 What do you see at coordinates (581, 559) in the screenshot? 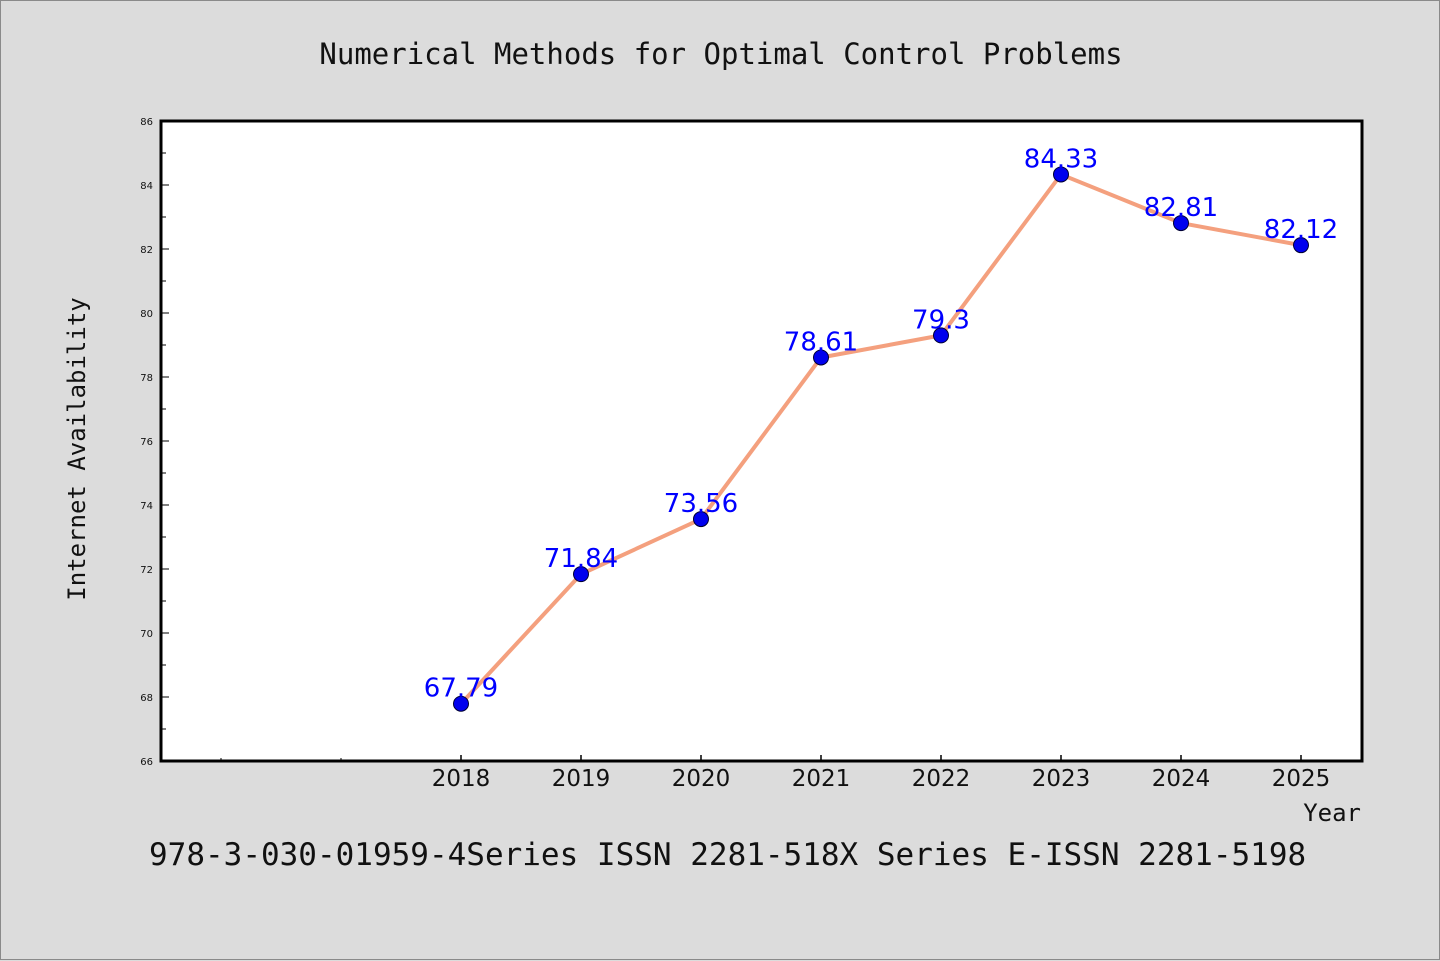
I see `data-label: 71.84` at bounding box center [581, 559].